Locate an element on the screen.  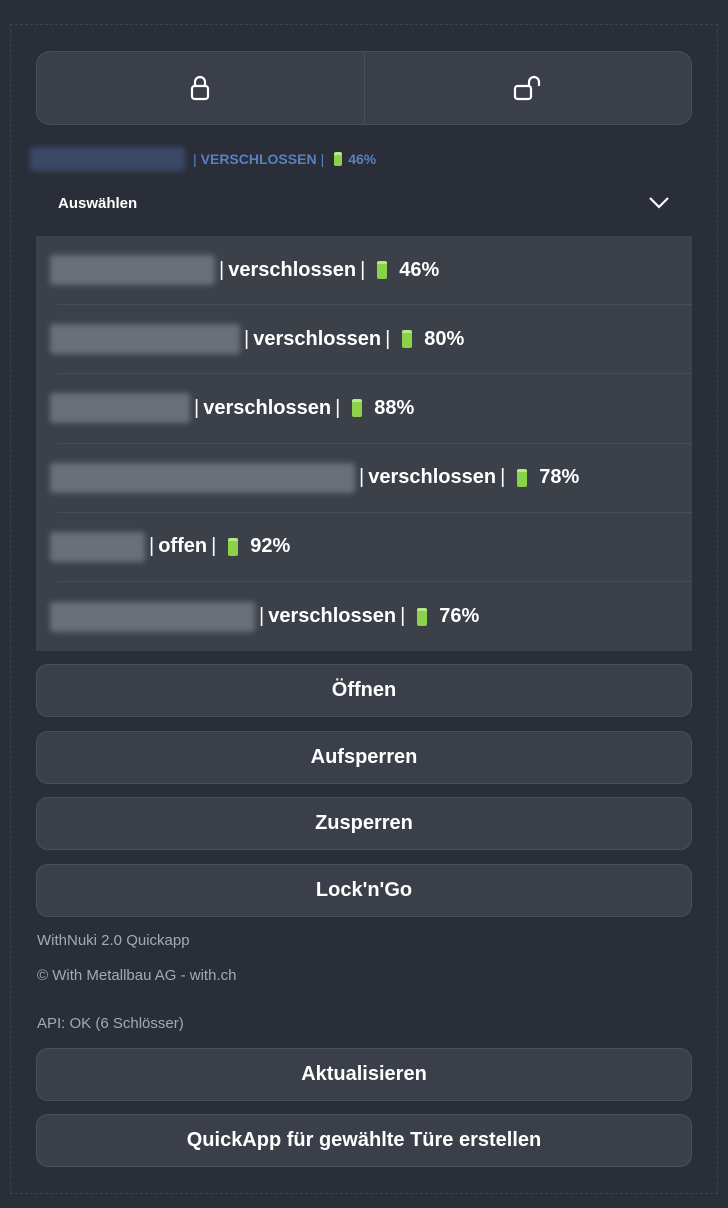
open-button: Öffnen is located at coordinates (364, 690).